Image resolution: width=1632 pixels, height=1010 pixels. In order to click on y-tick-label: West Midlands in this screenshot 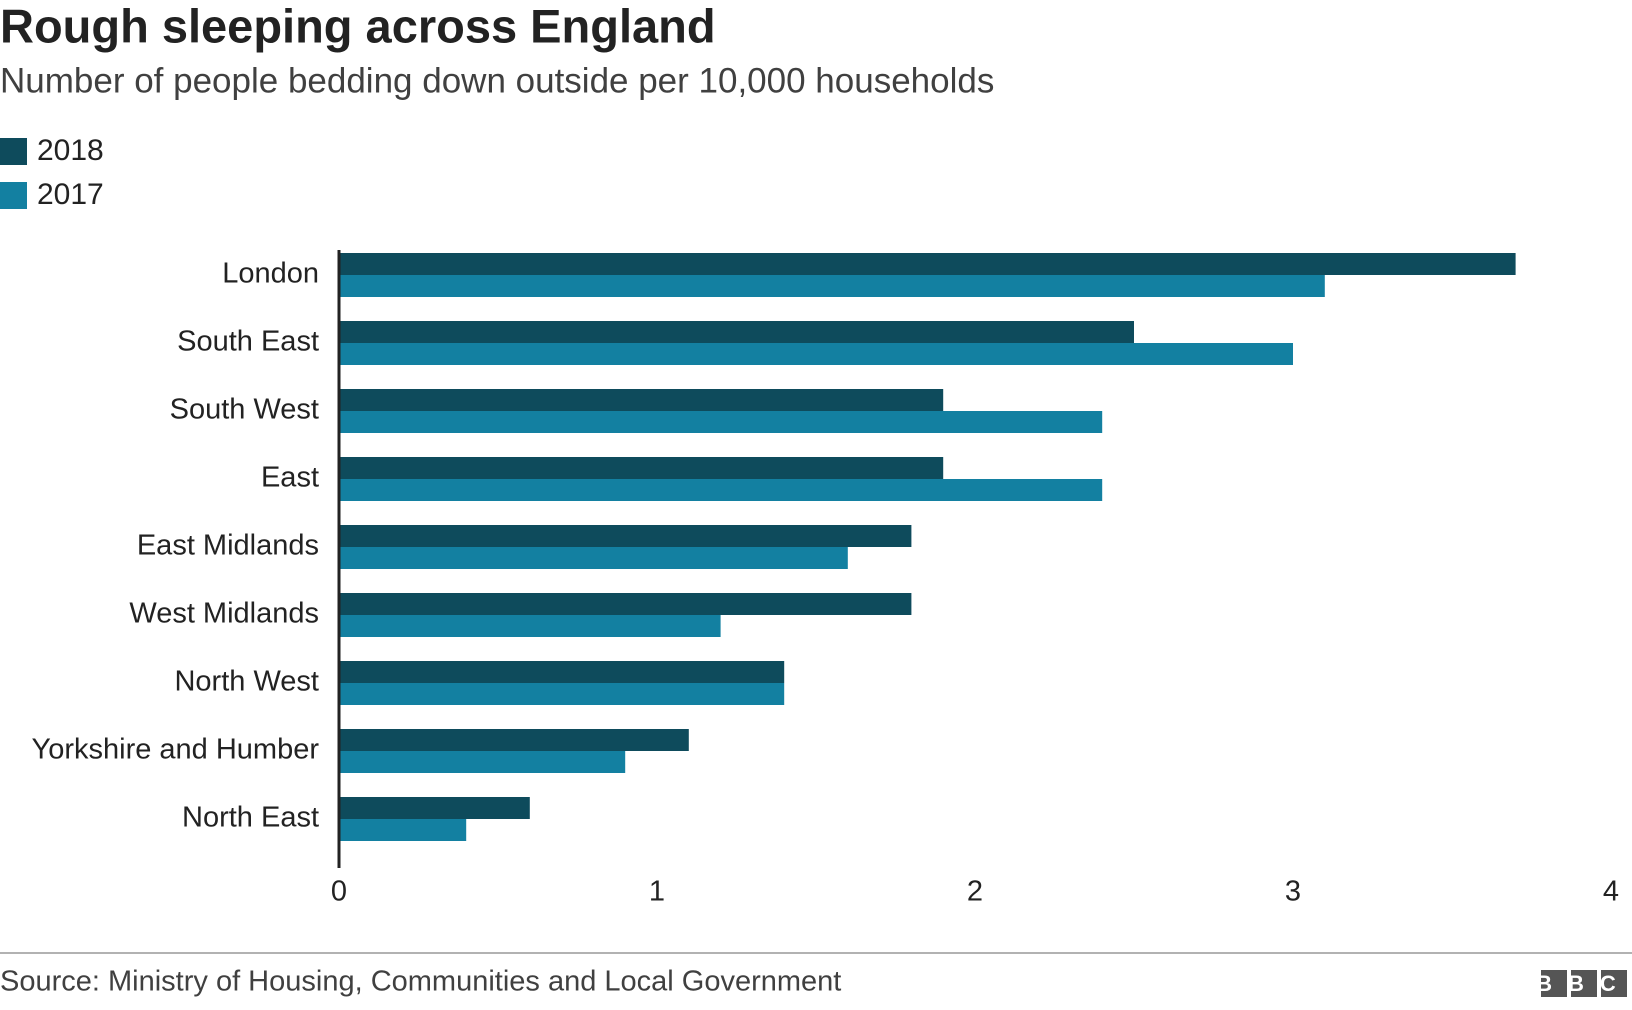, I will do `click(224, 614)`.